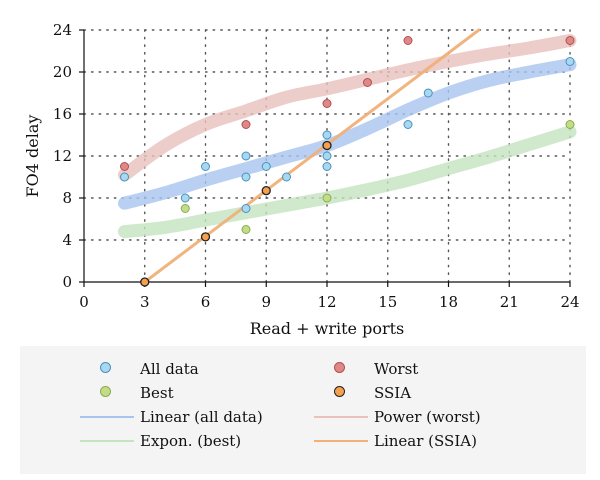 Image resolution: width=600 pixels, height=480 pixels. Describe the element at coordinates (569, 302) in the screenshot. I see `x-tick-label: 24` at that location.